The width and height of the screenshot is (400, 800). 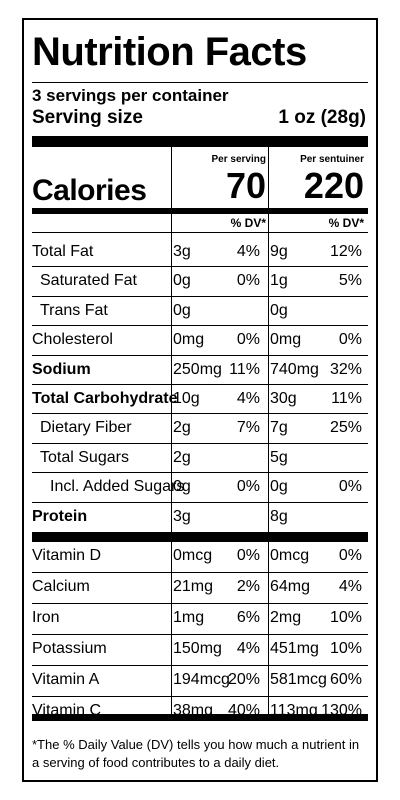 What do you see at coordinates (200, 211) in the screenshot?
I see `calories-divider` at bounding box center [200, 211].